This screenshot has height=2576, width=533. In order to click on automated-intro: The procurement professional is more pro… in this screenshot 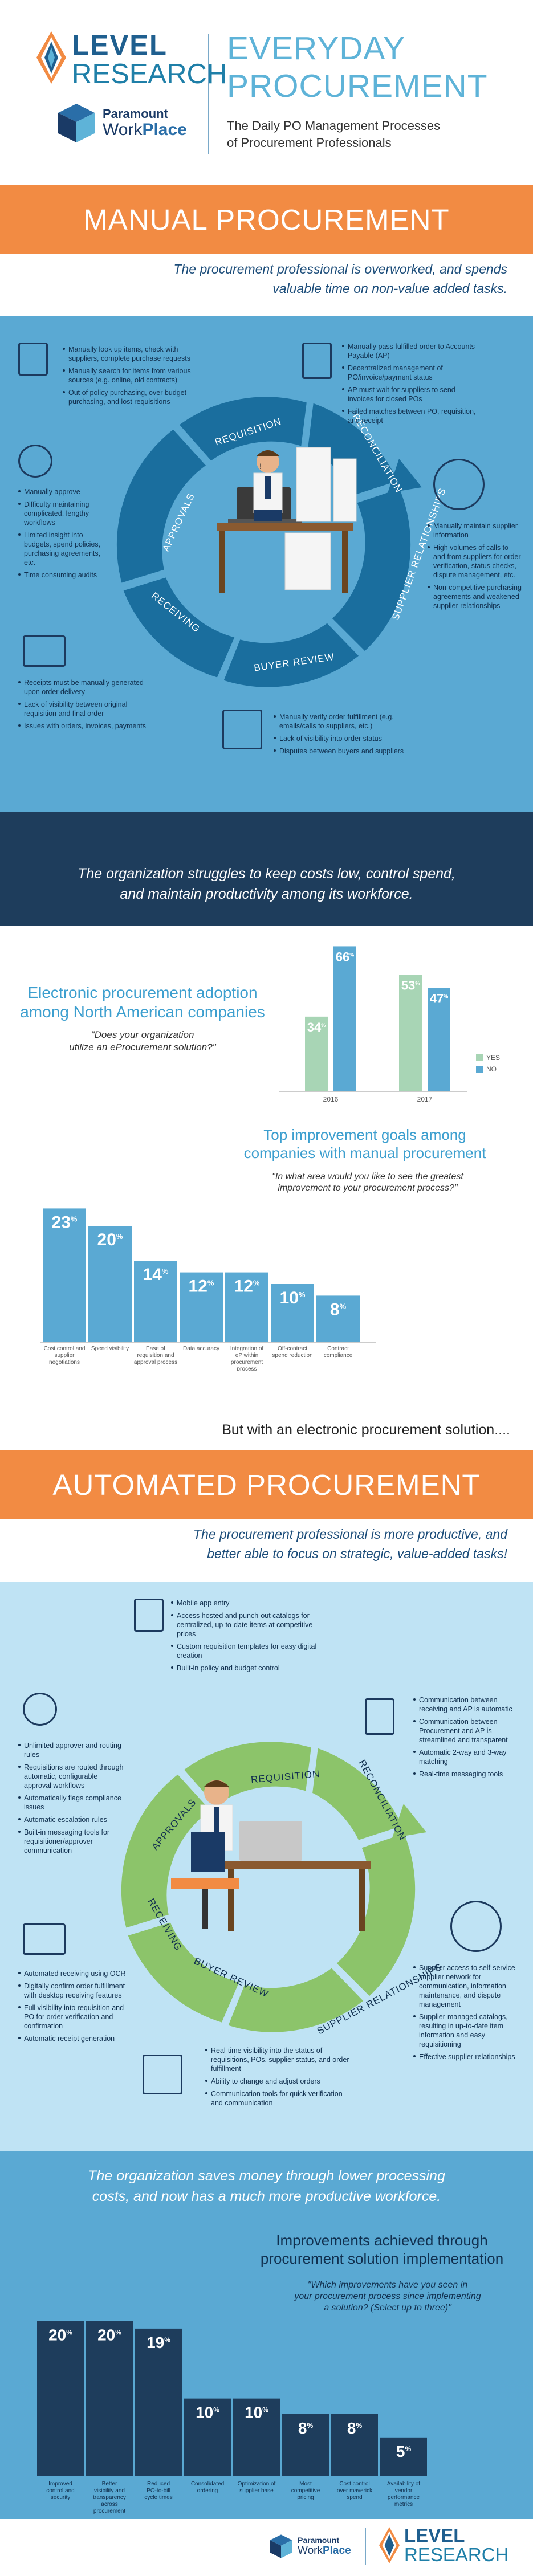, I will do `click(266, 1550)`.